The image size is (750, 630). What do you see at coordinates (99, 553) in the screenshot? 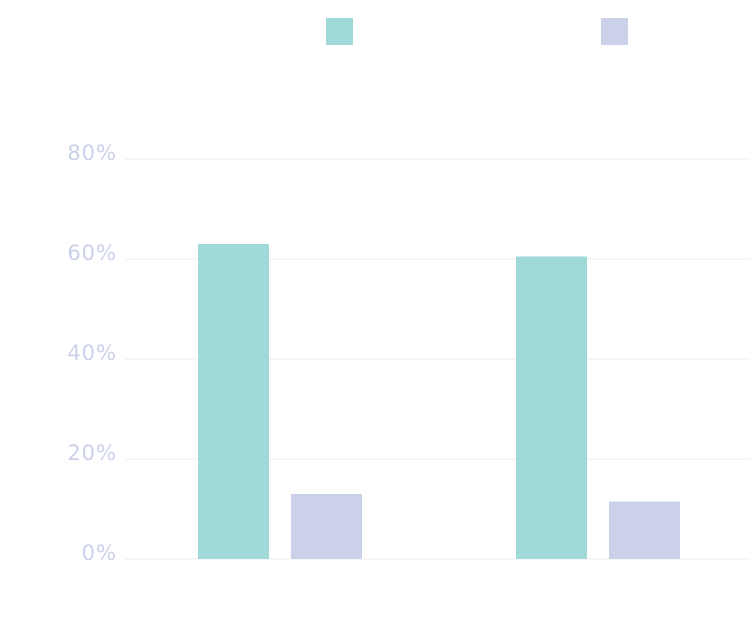
I see `y-tick-label: 0%` at bounding box center [99, 553].